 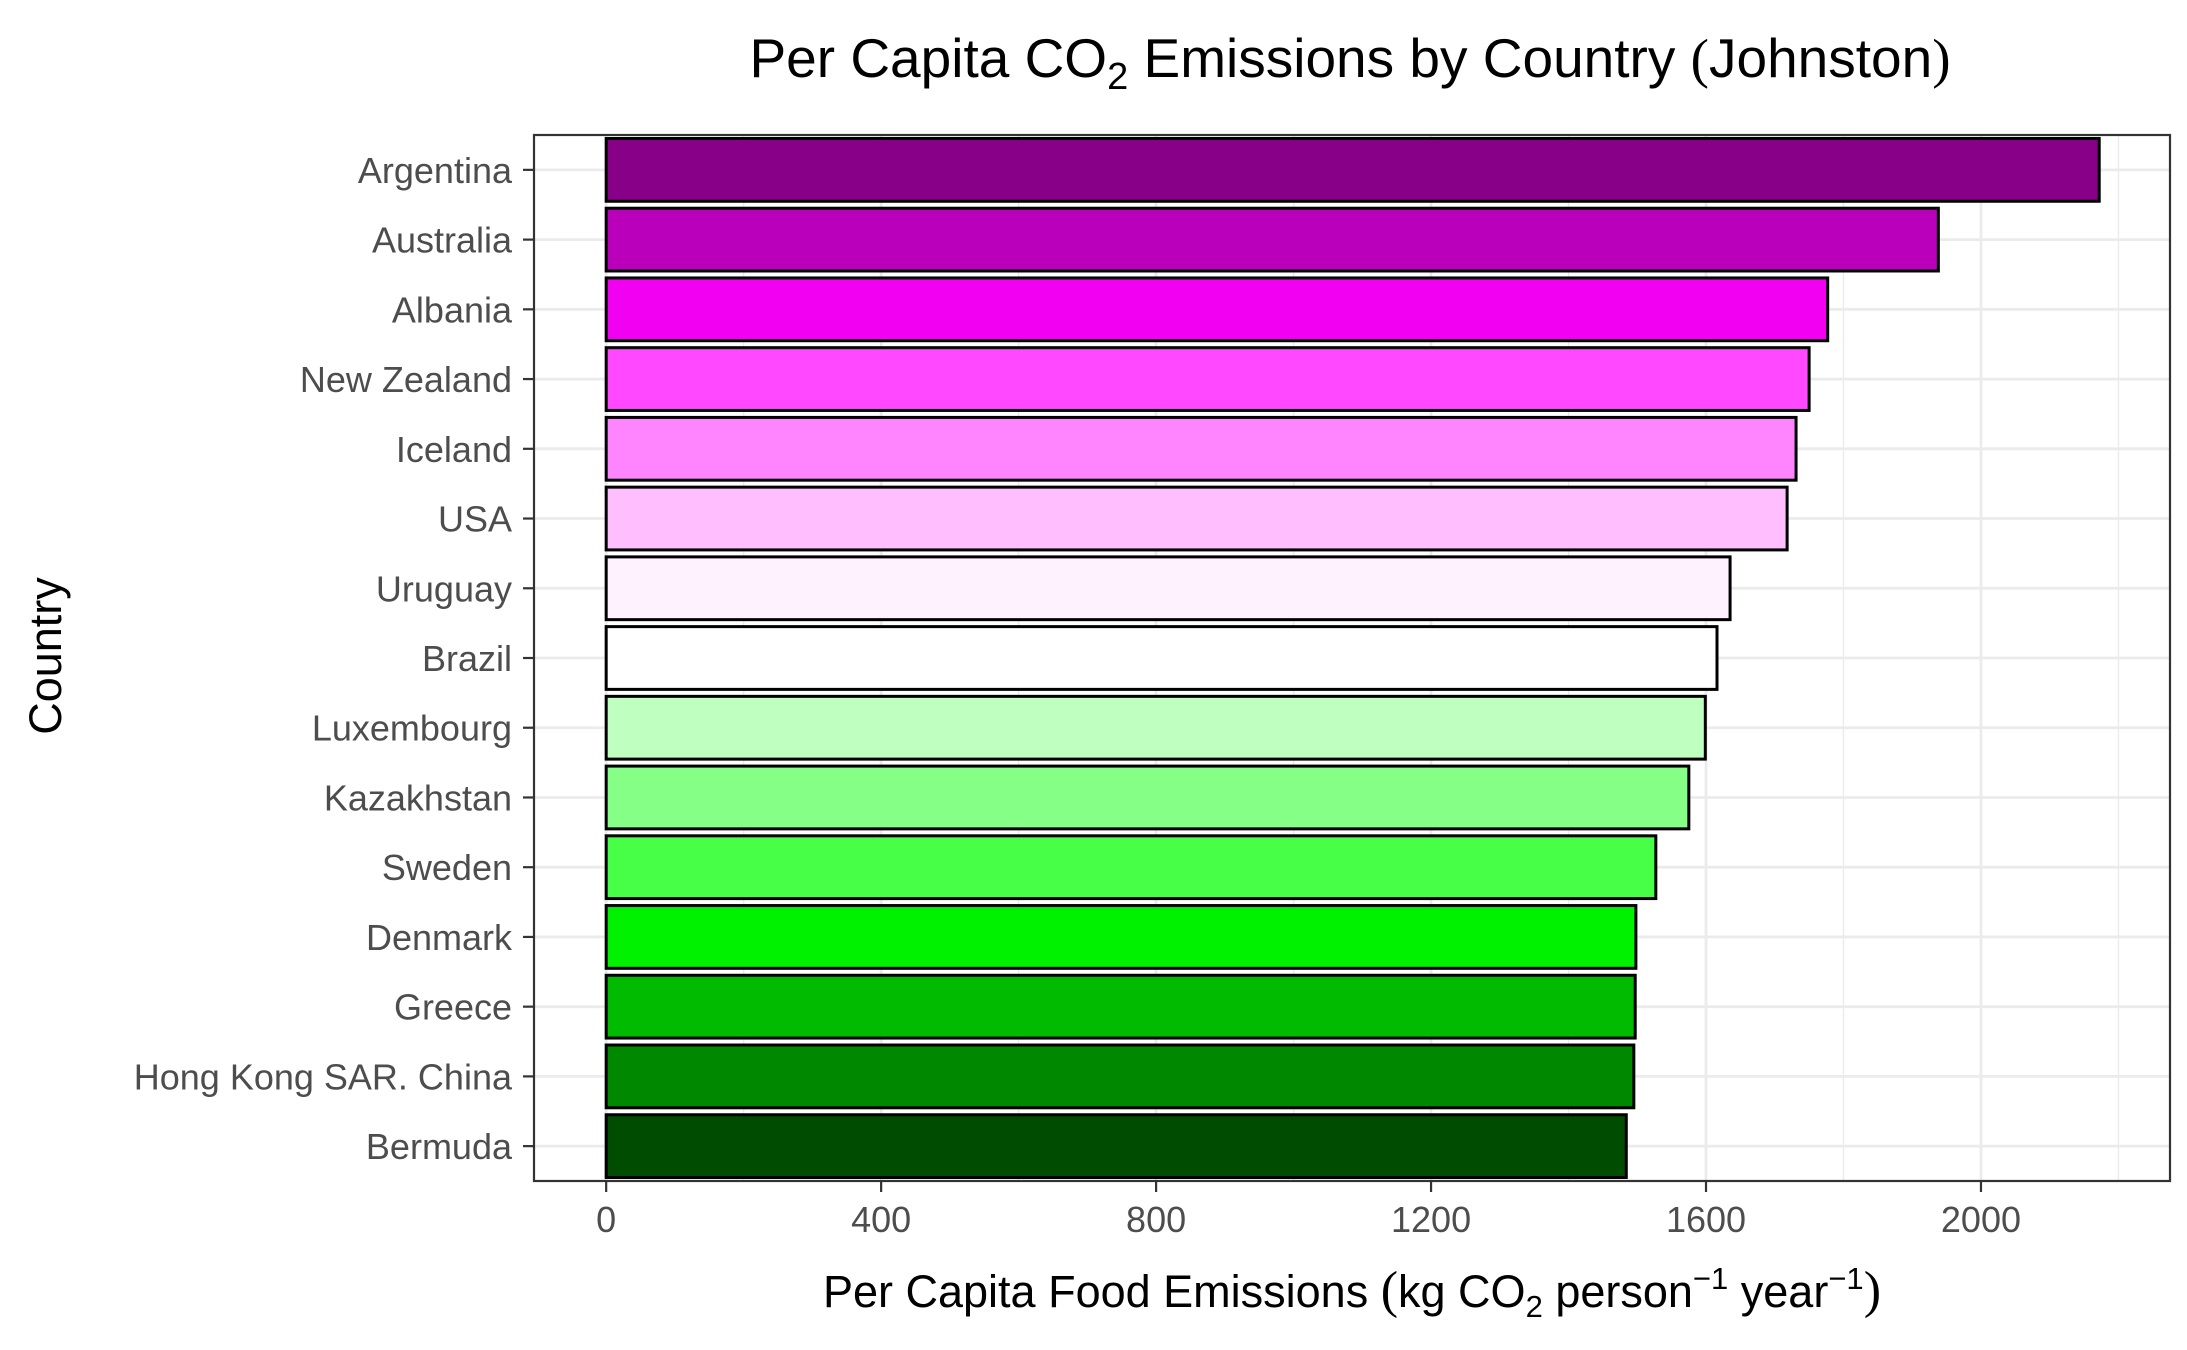 What do you see at coordinates (454, 449) in the screenshot?
I see `y-tick-label: Iceland` at bounding box center [454, 449].